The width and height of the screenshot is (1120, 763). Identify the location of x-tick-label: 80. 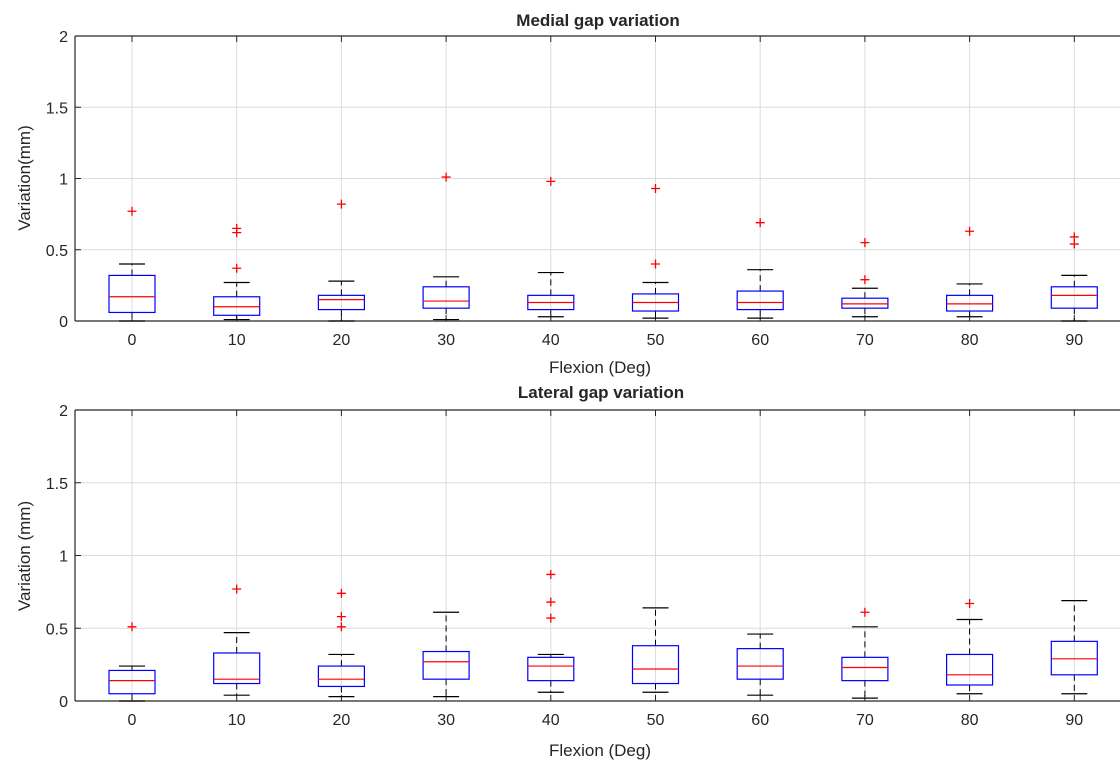
(970, 340).